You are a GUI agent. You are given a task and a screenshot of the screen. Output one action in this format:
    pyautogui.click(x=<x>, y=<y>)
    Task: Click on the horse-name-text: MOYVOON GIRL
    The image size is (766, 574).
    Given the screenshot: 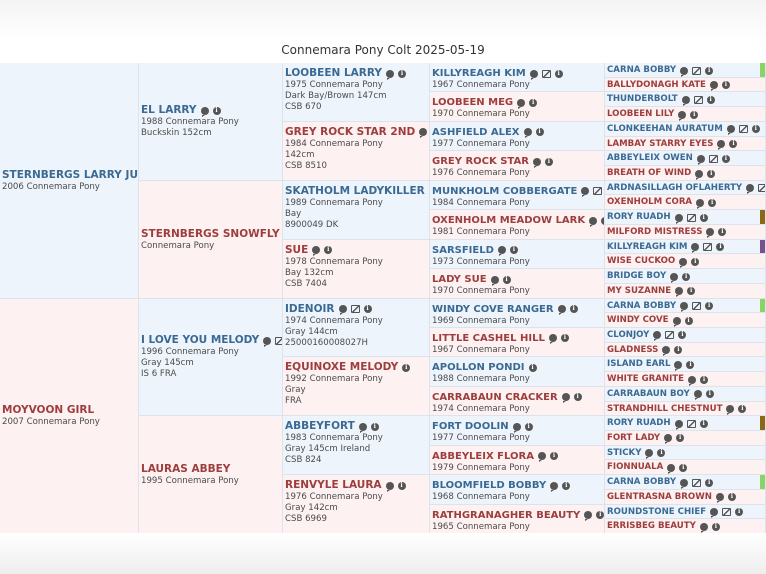 What is the action you would take?
    pyautogui.click(x=48, y=410)
    